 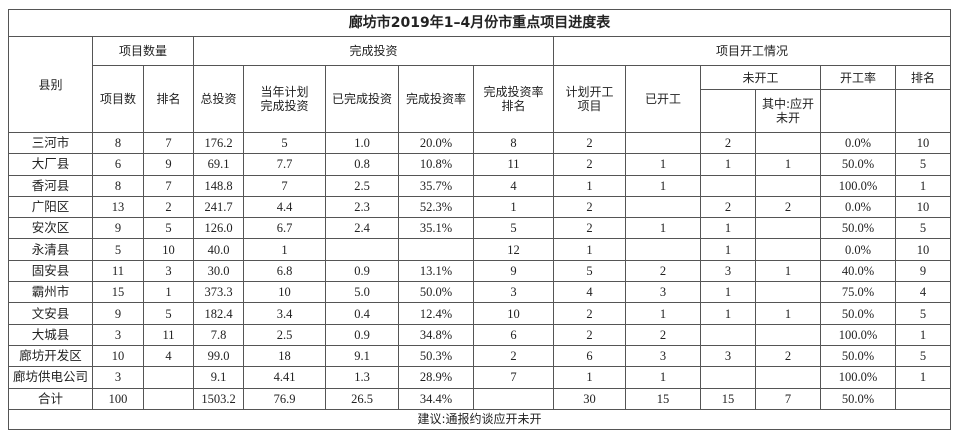 I want to click on data-cell: 6.8, so click(x=284, y=271).